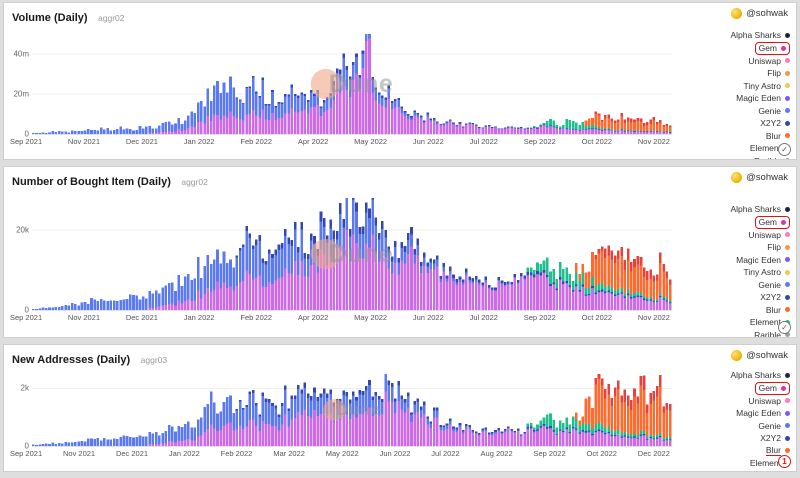 Image resolution: width=800 pixels, height=478 pixels. What do you see at coordinates (762, 85) in the screenshot?
I see `legend-item-label: Tiny Astro` at bounding box center [762, 85].